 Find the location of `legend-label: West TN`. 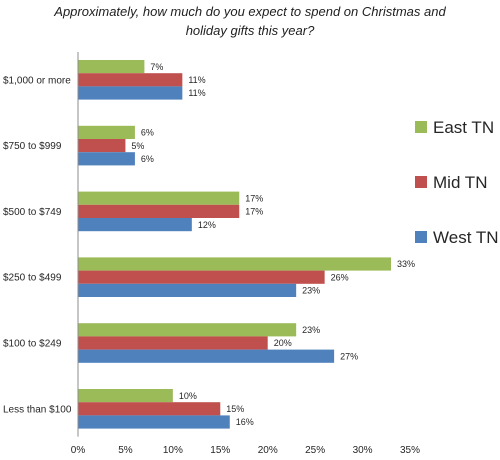

legend-label: West TN is located at coordinates (466, 237).